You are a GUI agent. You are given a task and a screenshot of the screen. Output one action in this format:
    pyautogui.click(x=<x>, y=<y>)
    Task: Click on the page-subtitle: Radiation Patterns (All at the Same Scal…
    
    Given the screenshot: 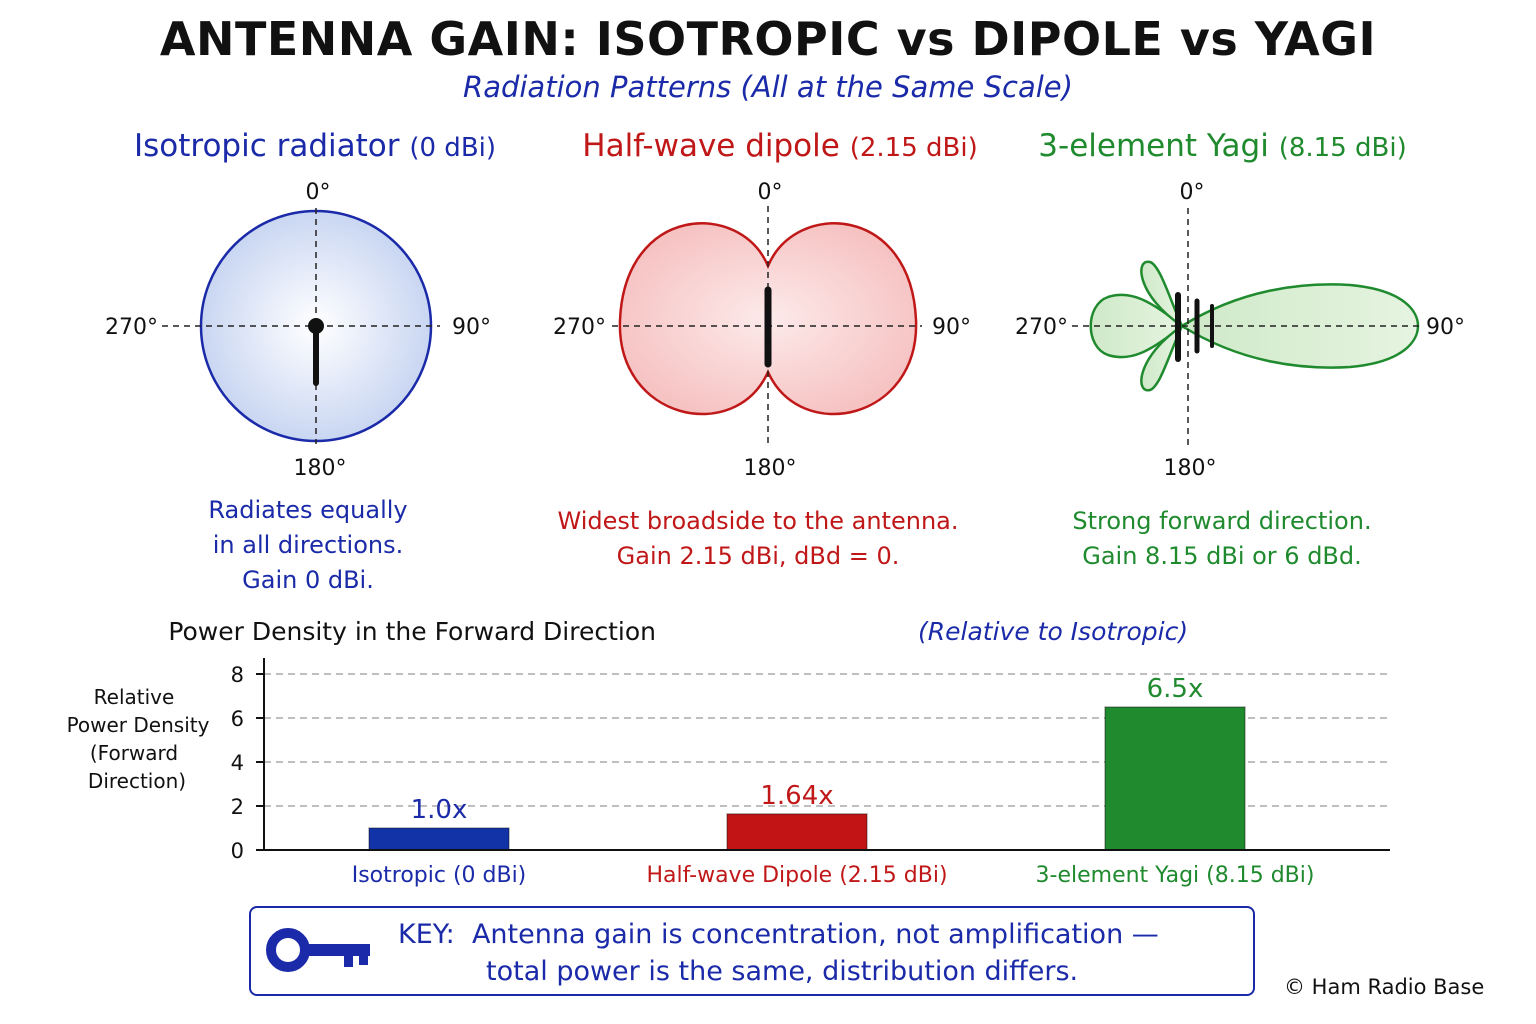 What is the action you would take?
    pyautogui.click(x=768, y=87)
    